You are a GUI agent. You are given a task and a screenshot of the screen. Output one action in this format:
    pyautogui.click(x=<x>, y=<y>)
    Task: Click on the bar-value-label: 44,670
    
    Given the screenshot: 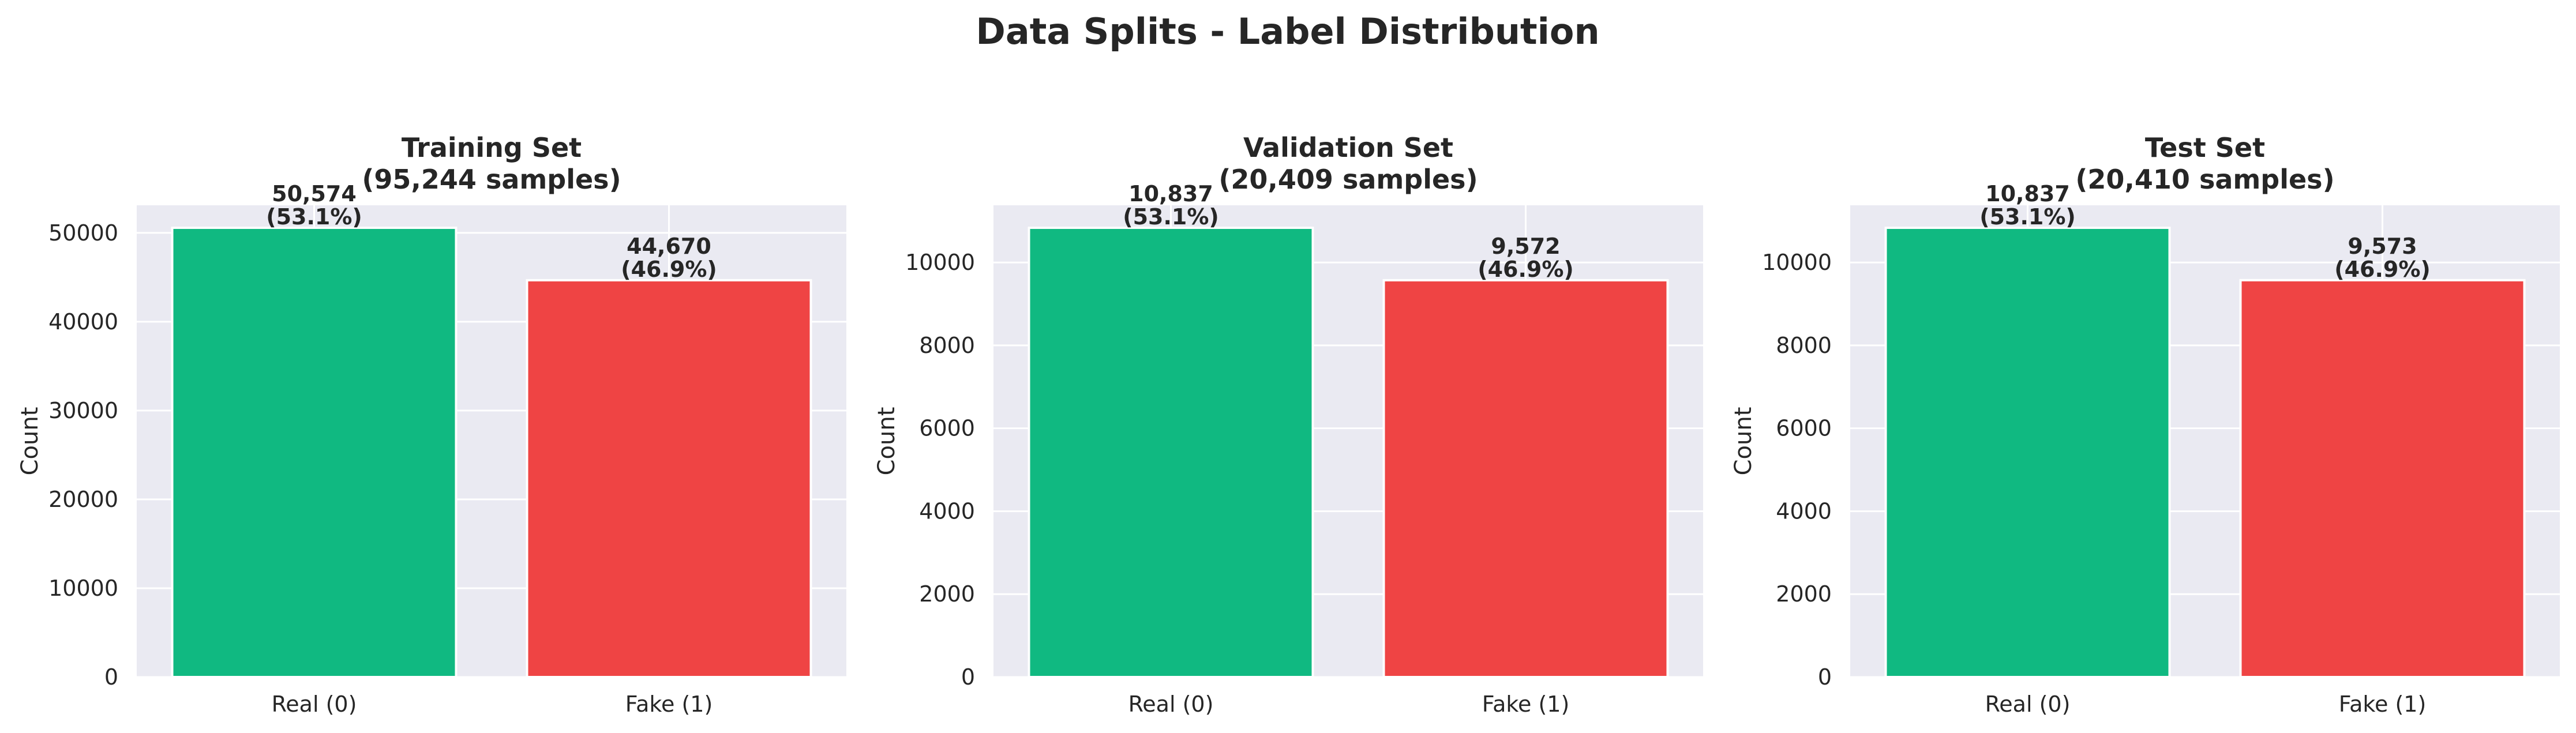 What is the action you would take?
    pyautogui.click(x=669, y=246)
    